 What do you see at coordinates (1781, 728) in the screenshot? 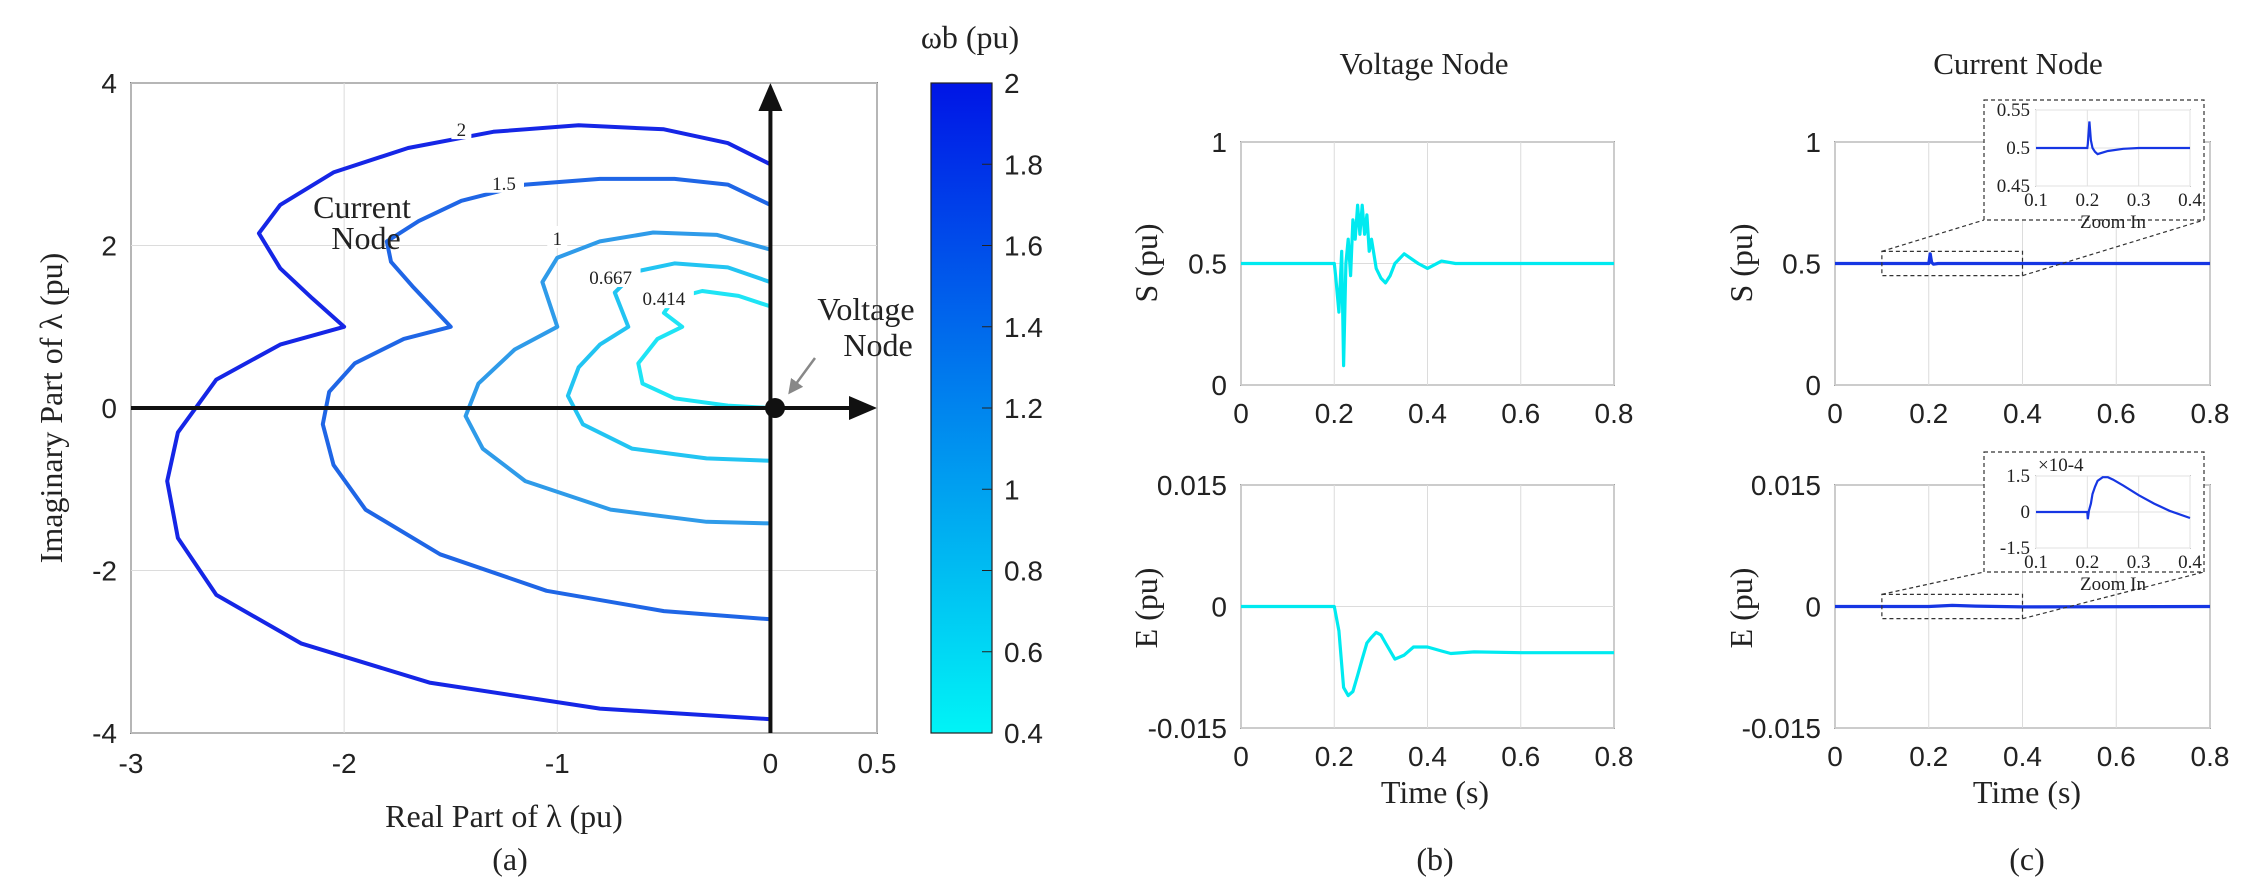
I see `c-bottom-ytick-0: -0.015` at bounding box center [1781, 728].